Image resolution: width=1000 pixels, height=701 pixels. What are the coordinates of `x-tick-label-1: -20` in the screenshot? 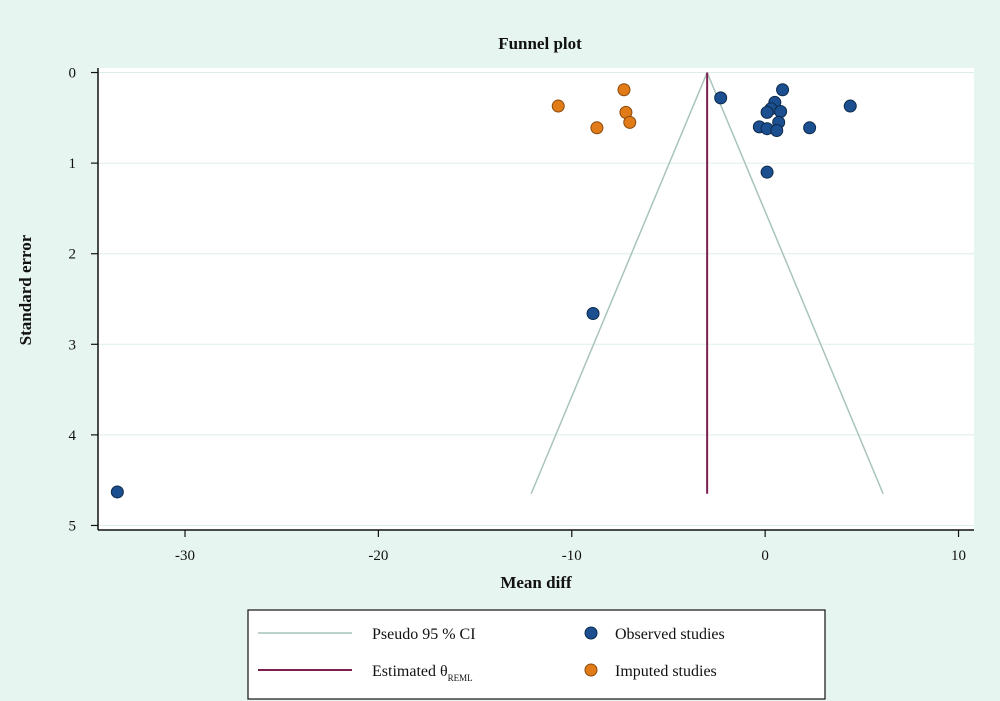 It's located at (378, 556).